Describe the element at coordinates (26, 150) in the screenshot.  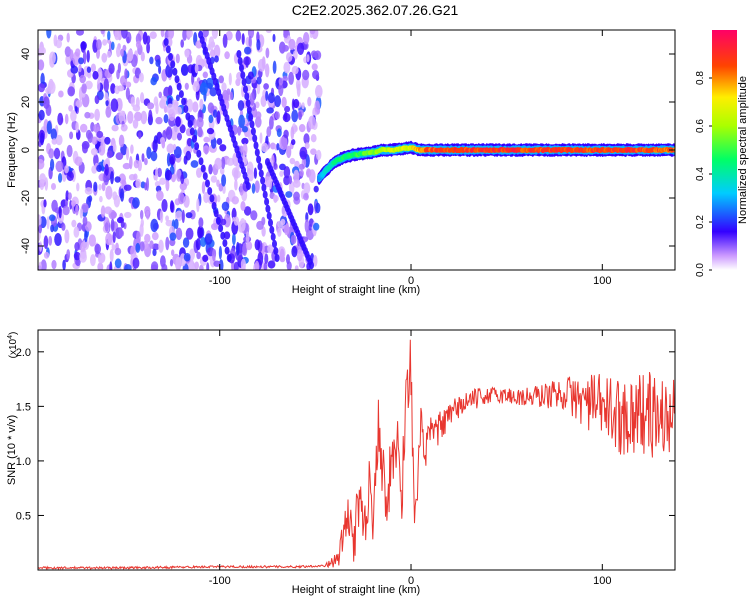
I see `spectrogram-y-tick-label: 0` at that location.